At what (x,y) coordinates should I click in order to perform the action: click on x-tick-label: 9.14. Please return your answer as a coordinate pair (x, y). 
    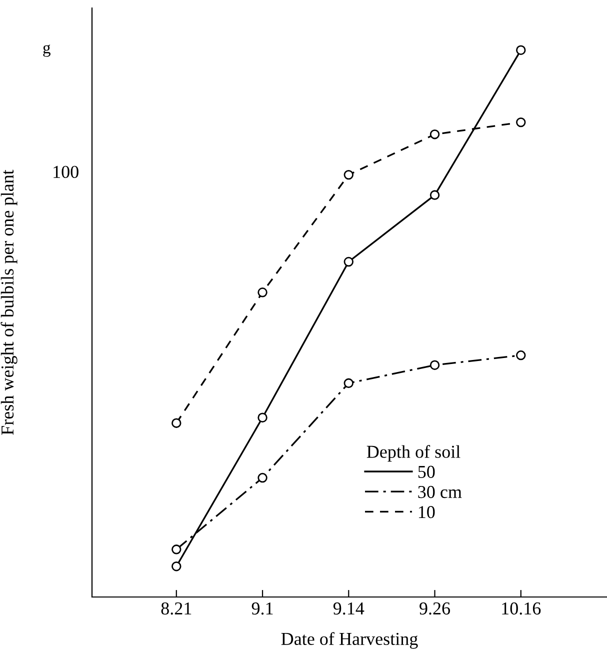
    Looking at the image, I should click on (348, 608).